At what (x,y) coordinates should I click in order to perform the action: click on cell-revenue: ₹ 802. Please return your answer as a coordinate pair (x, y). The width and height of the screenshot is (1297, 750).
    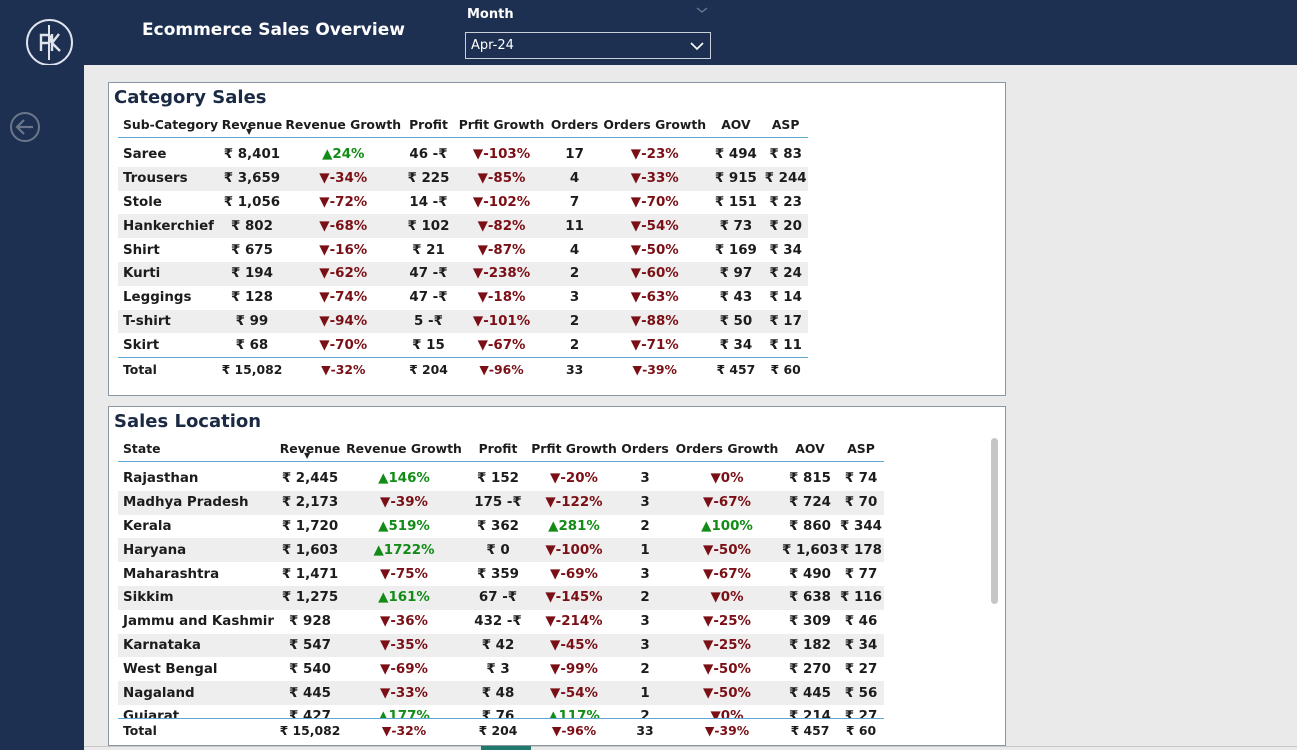
    Looking at the image, I should click on (252, 226).